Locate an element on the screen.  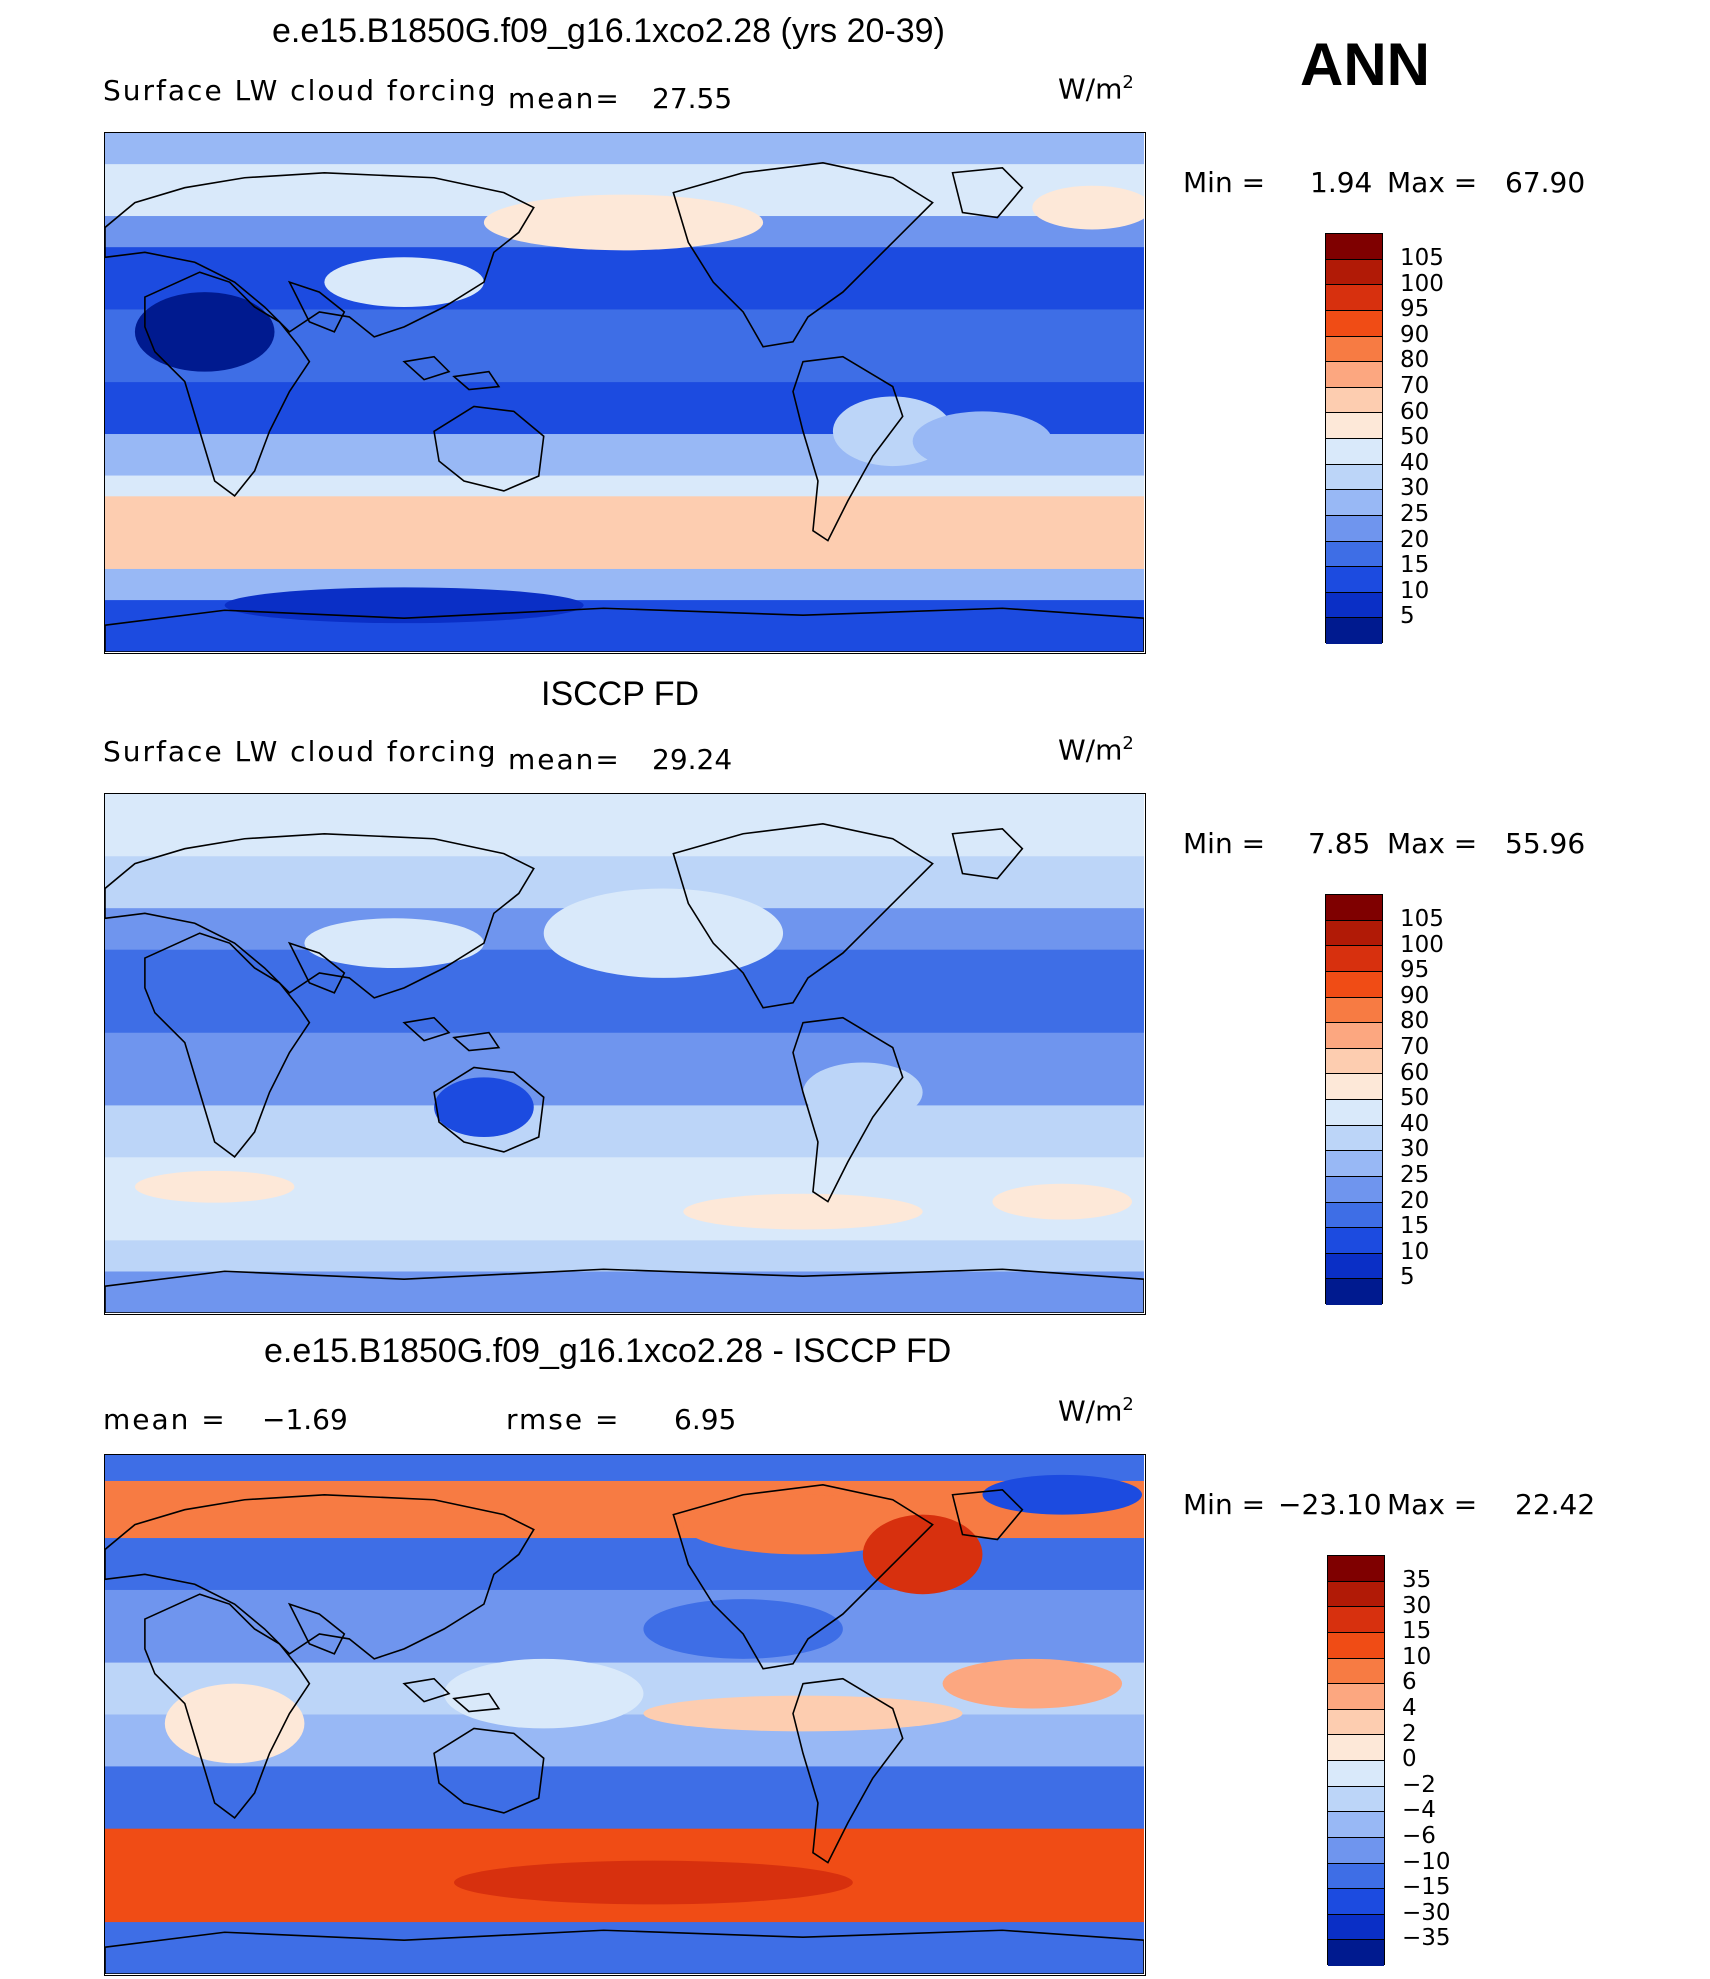
colorbar-tick-label: 4 is located at coordinates (1409, 1707).